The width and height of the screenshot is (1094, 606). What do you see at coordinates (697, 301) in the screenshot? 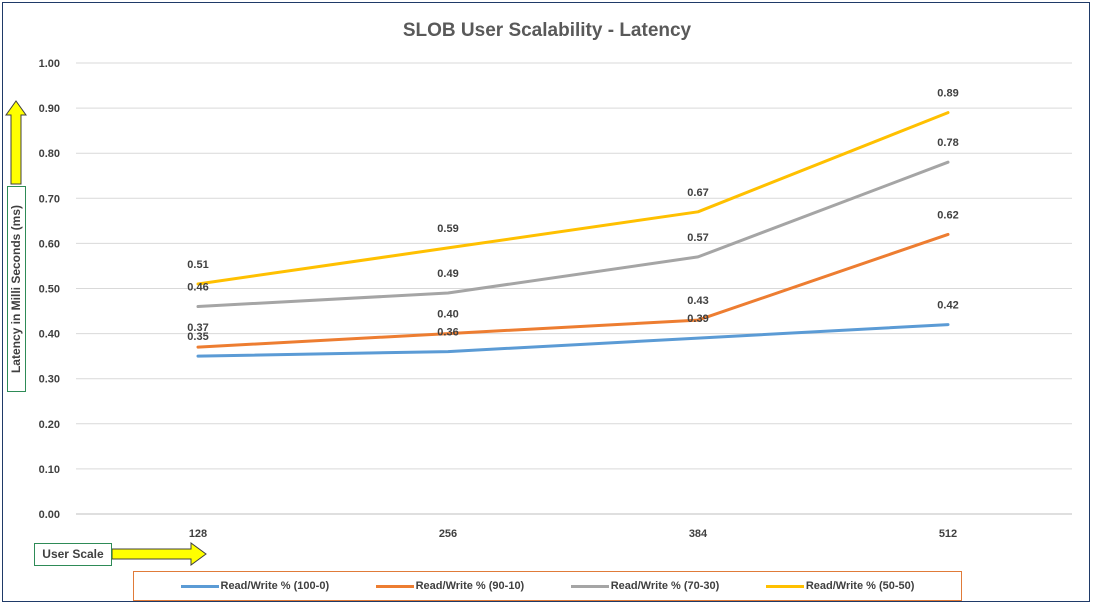
I see `data-label: 0.43` at bounding box center [697, 301].